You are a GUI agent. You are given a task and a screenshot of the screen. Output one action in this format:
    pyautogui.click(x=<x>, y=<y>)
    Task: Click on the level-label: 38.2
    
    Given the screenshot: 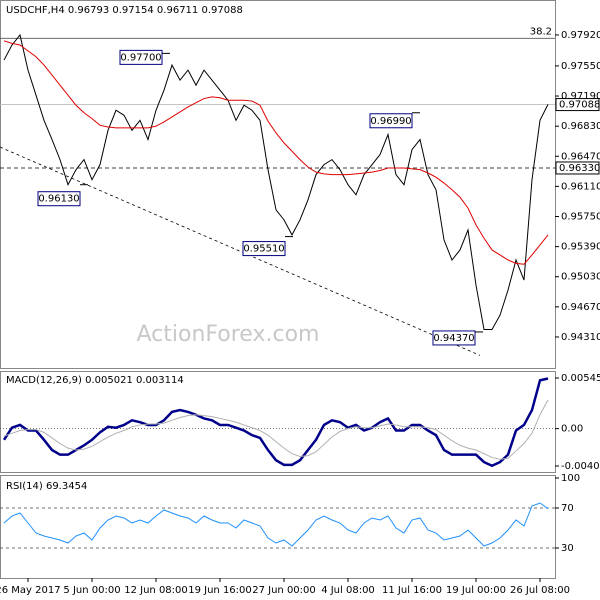 What is the action you would take?
    pyautogui.click(x=541, y=31)
    